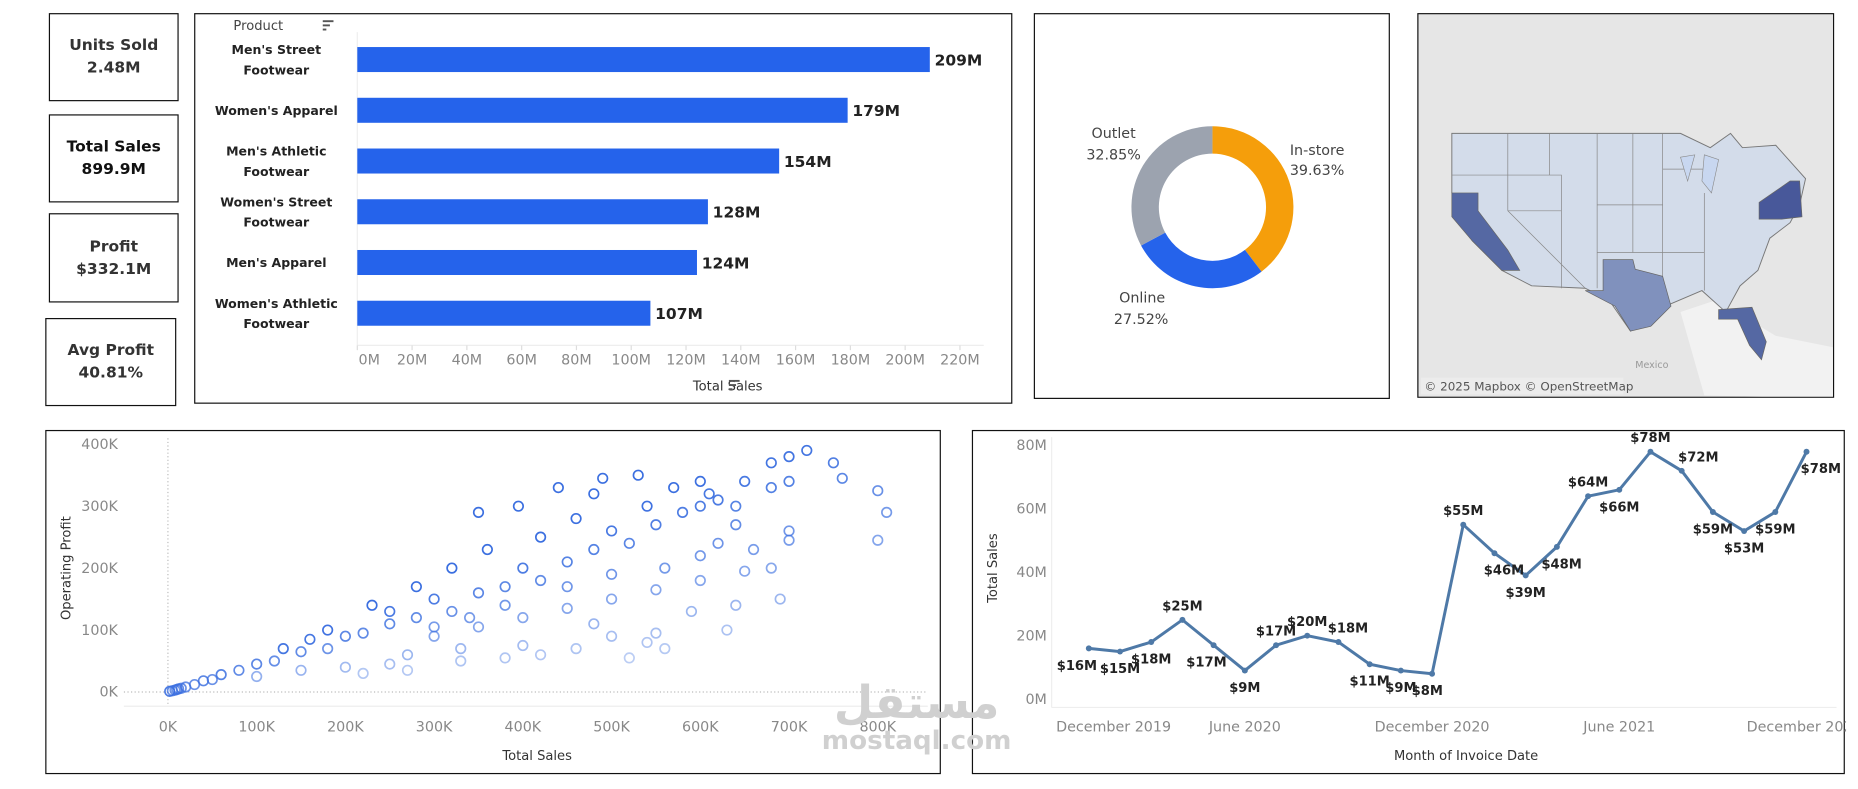  I want to click on us-map-svg: Mexico © 2025 Mapbox © OpenStreetMap, so click(1626, 206).